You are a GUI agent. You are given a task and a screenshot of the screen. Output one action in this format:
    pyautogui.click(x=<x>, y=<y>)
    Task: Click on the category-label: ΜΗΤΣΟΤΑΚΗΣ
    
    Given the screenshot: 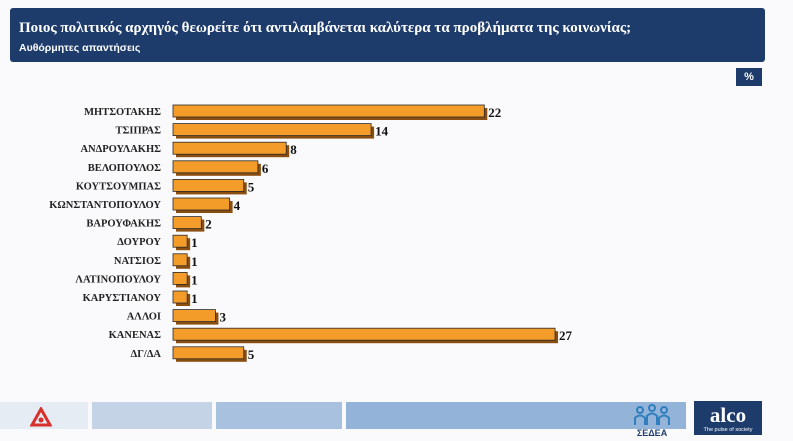 What is the action you would take?
    pyautogui.click(x=122, y=112)
    